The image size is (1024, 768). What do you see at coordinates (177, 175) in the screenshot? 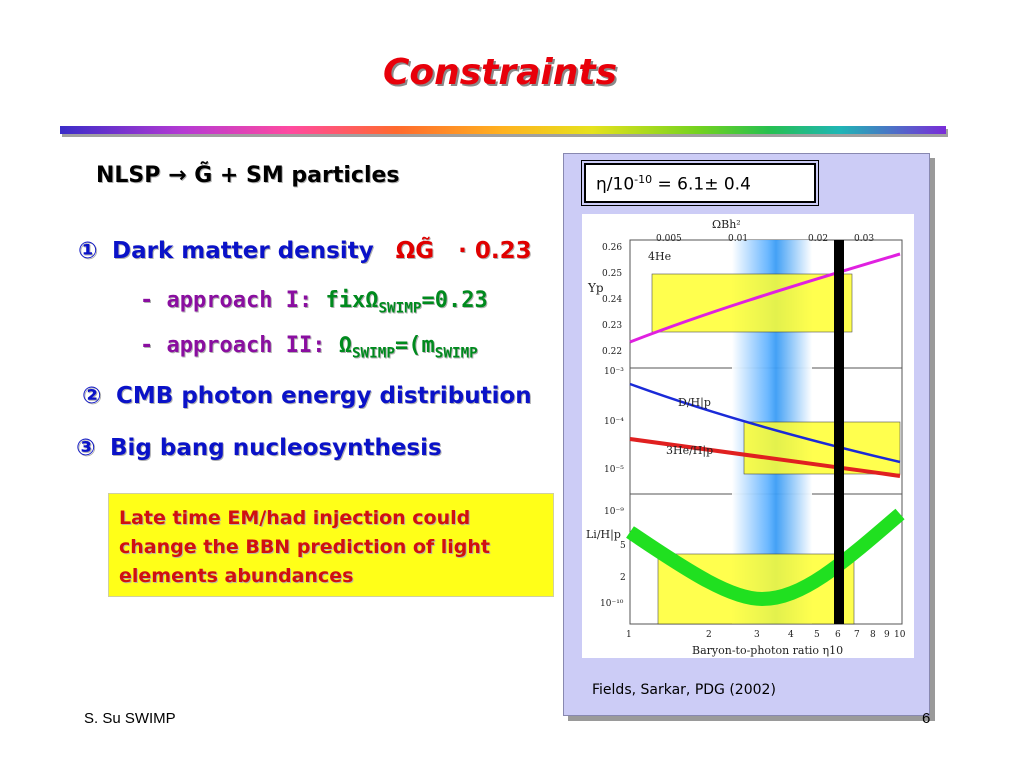
I see `arrow-icon: →` at bounding box center [177, 175].